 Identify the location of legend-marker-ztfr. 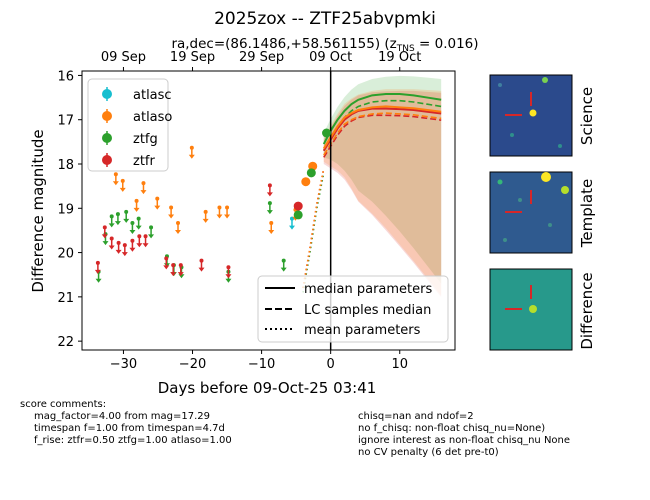
(107, 160).